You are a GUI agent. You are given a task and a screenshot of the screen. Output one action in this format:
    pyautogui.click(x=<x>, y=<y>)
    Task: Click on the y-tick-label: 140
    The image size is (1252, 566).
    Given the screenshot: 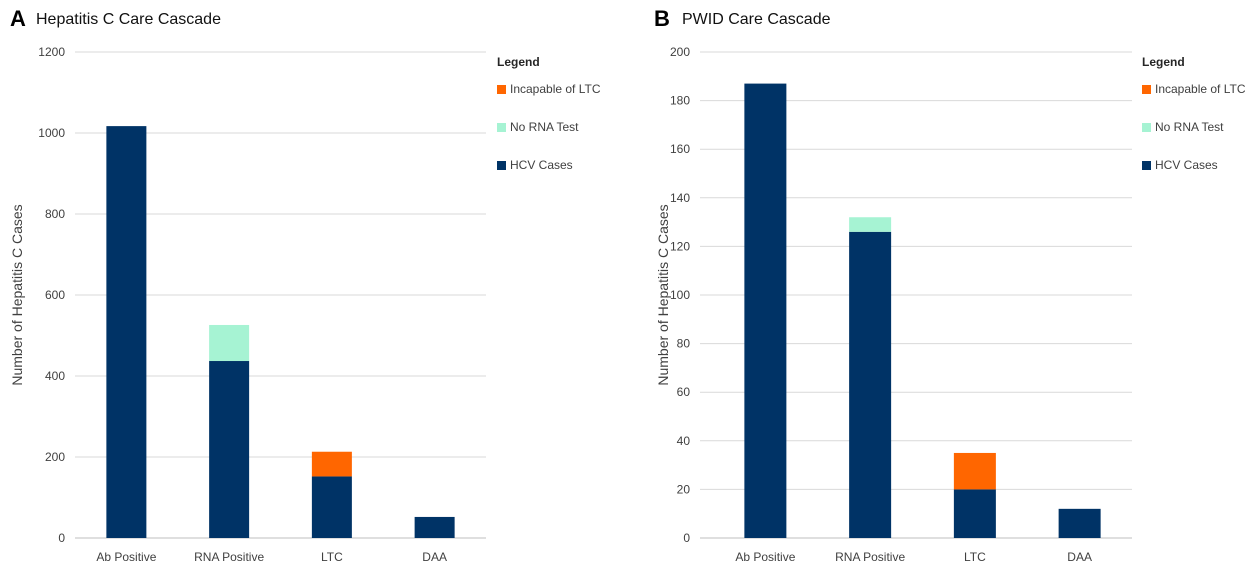 What is the action you would take?
    pyautogui.click(x=680, y=198)
    